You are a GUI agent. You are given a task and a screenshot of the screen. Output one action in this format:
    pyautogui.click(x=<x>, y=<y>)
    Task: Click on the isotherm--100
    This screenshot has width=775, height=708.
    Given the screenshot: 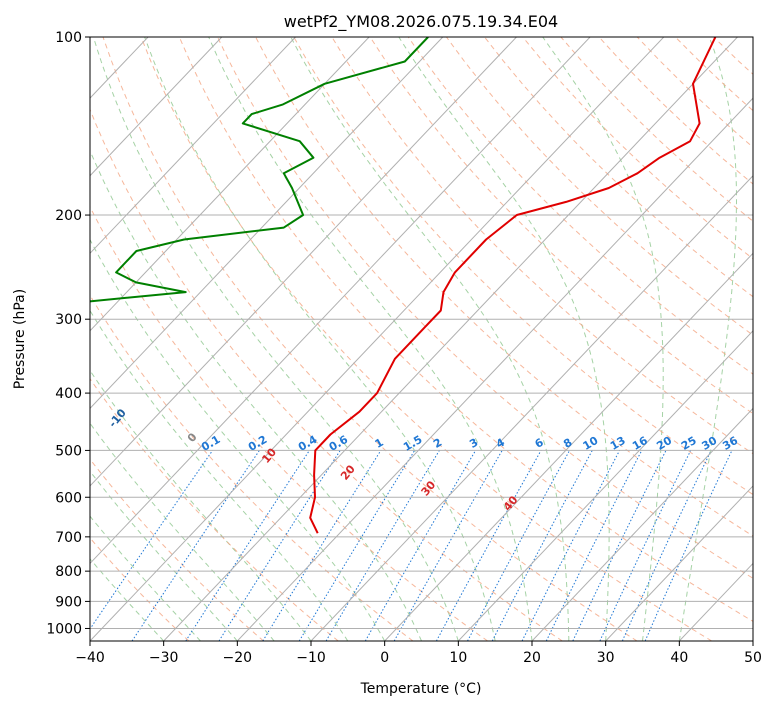 What is the action you would take?
    pyautogui.click(x=156, y=107)
    